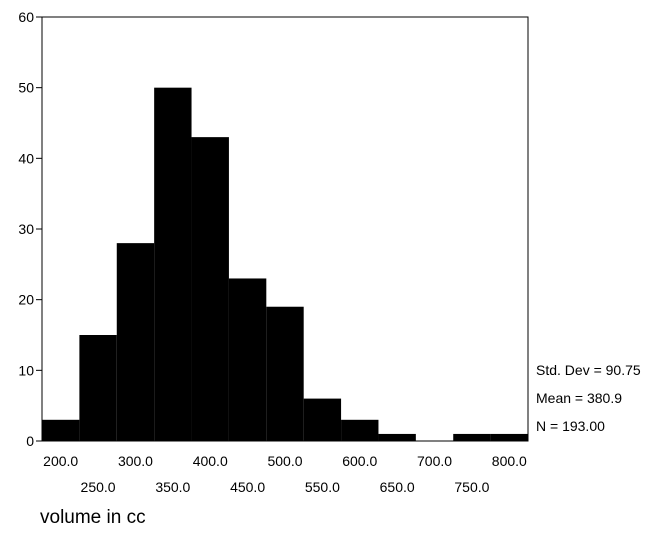 The height and width of the screenshot is (554, 667). What do you see at coordinates (247, 487) in the screenshot?
I see `x-tick-label: 450.0` at bounding box center [247, 487].